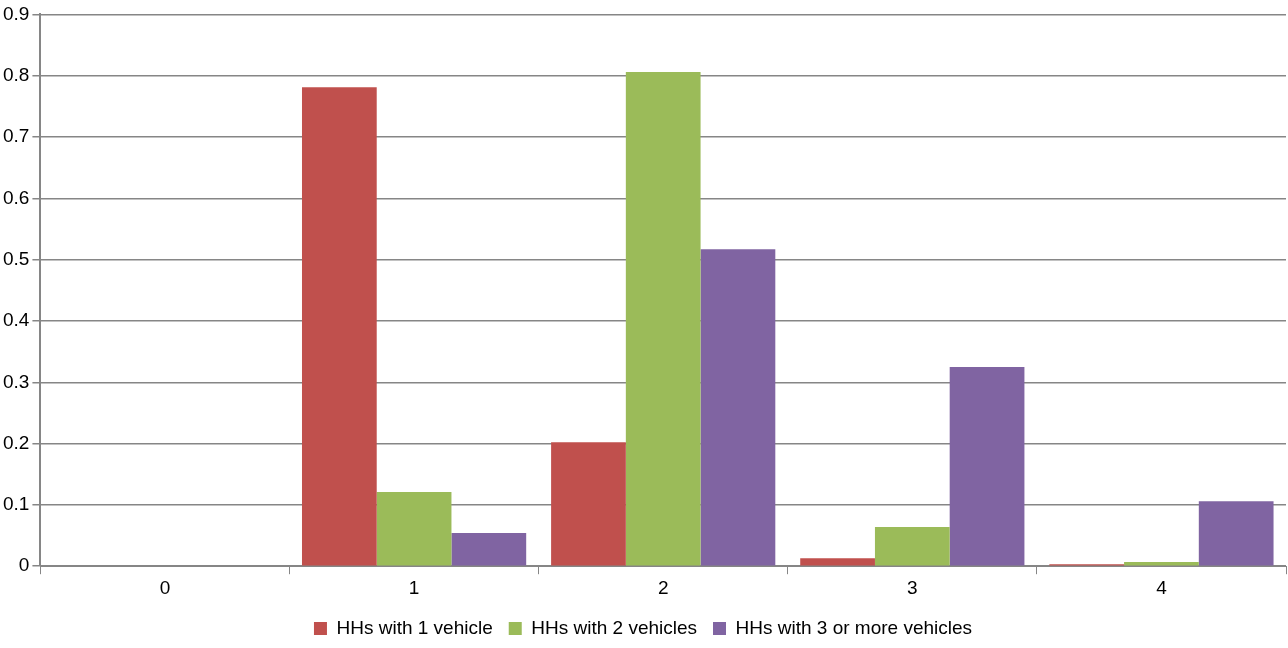  Describe the element at coordinates (414, 627) in the screenshot. I see `legend-label: HHs with 1 vehicle` at that location.